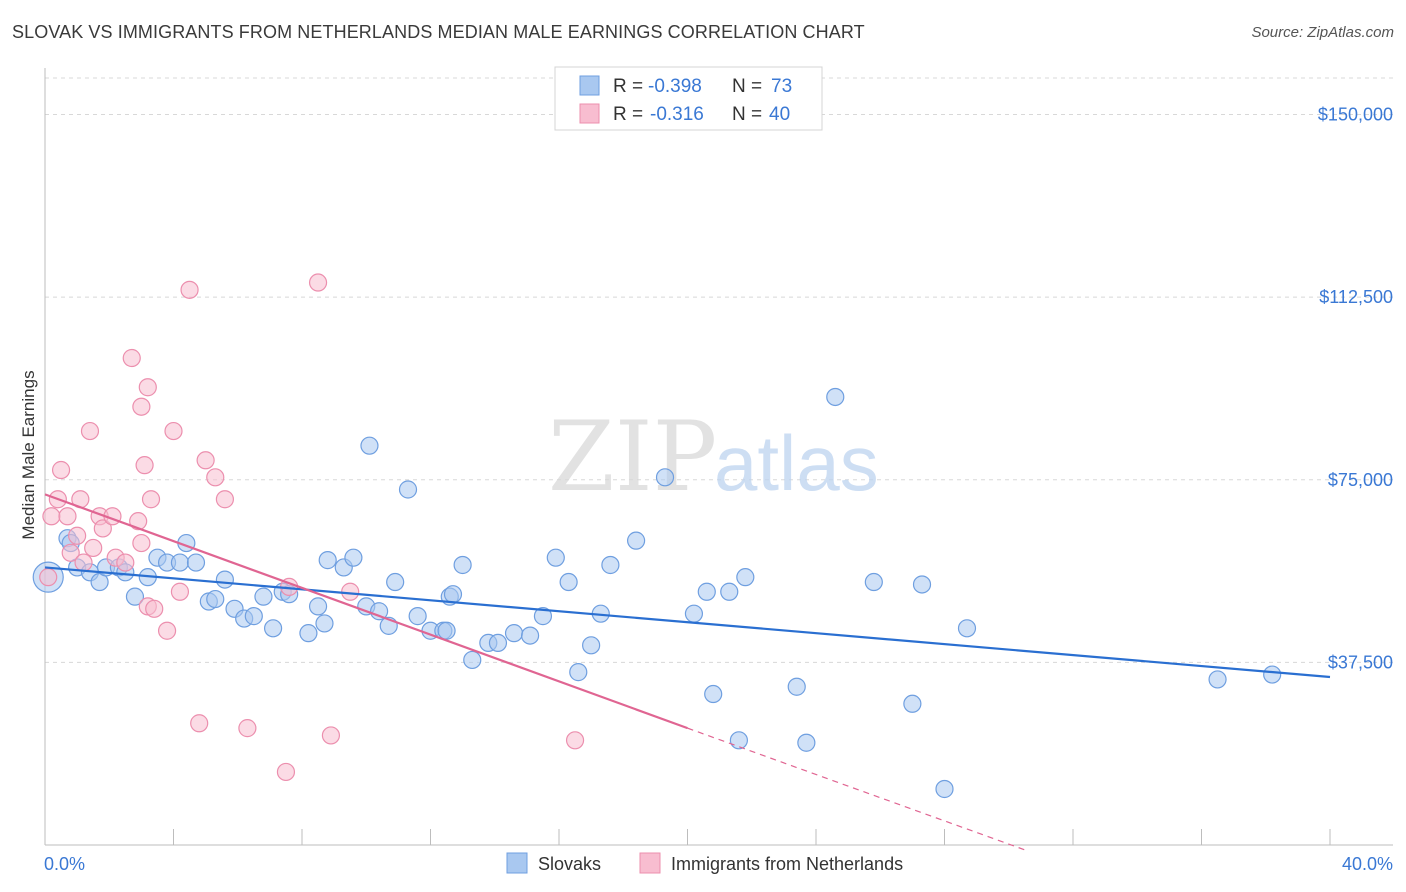 This screenshot has height=892, width=1406. What do you see at coordinates (589, 85) in the screenshot?
I see `legend-swatch-slovaks` at bounding box center [589, 85].